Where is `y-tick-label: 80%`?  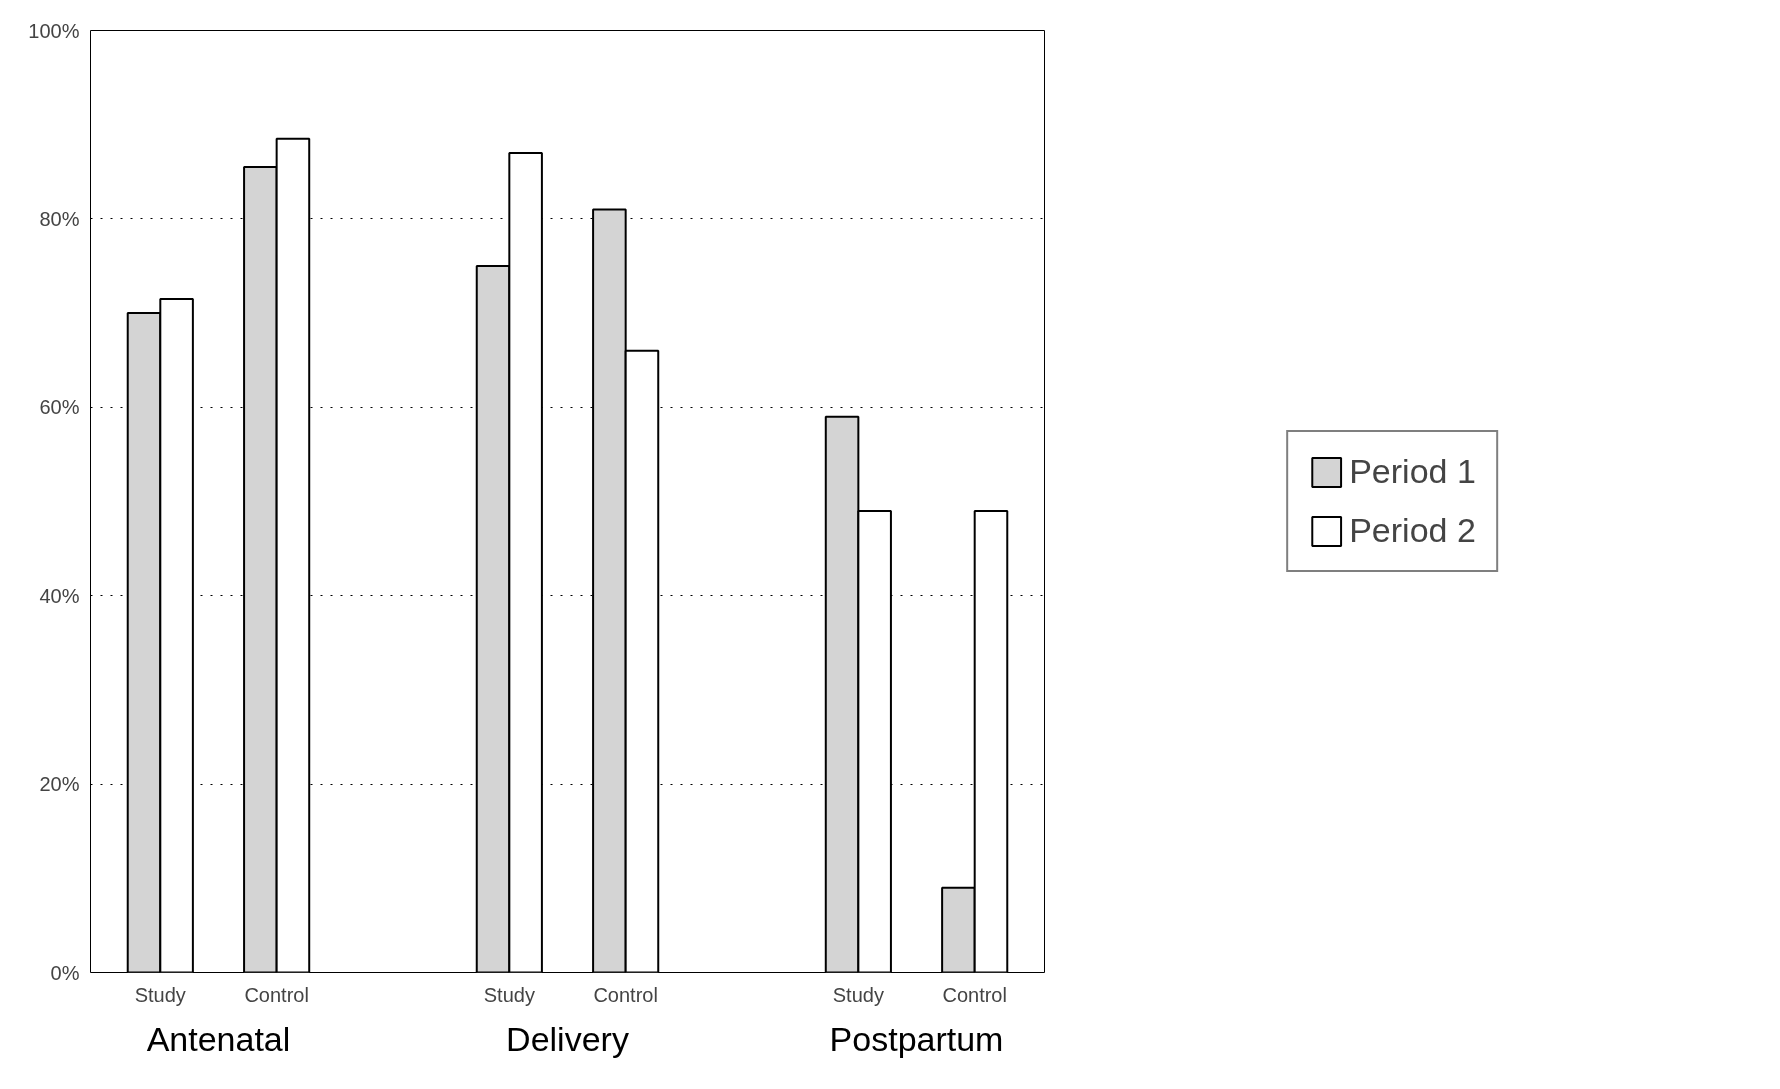
y-tick-label: 80% is located at coordinates (59, 218).